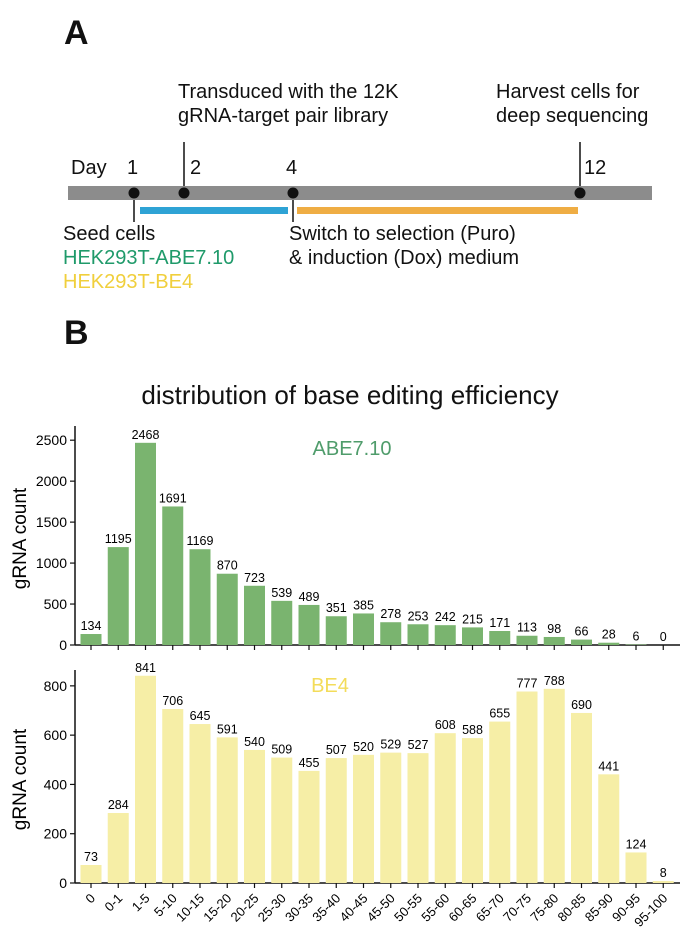  I want to click on x-tick-label: 0-1, so click(113, 903).